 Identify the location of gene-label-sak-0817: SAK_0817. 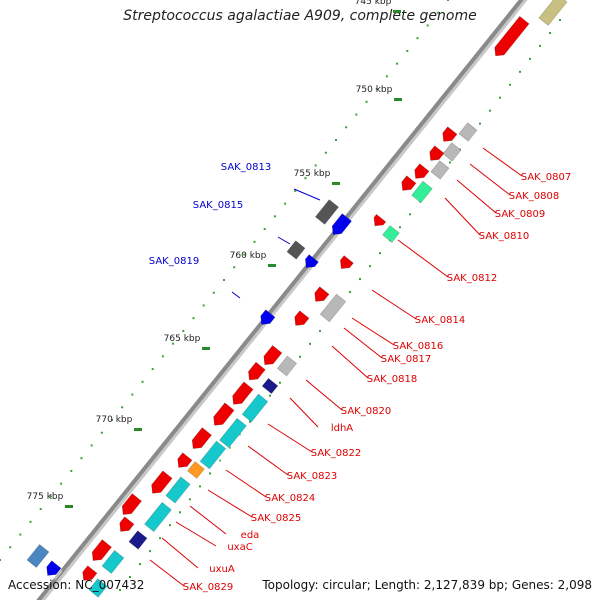
(406, 359).